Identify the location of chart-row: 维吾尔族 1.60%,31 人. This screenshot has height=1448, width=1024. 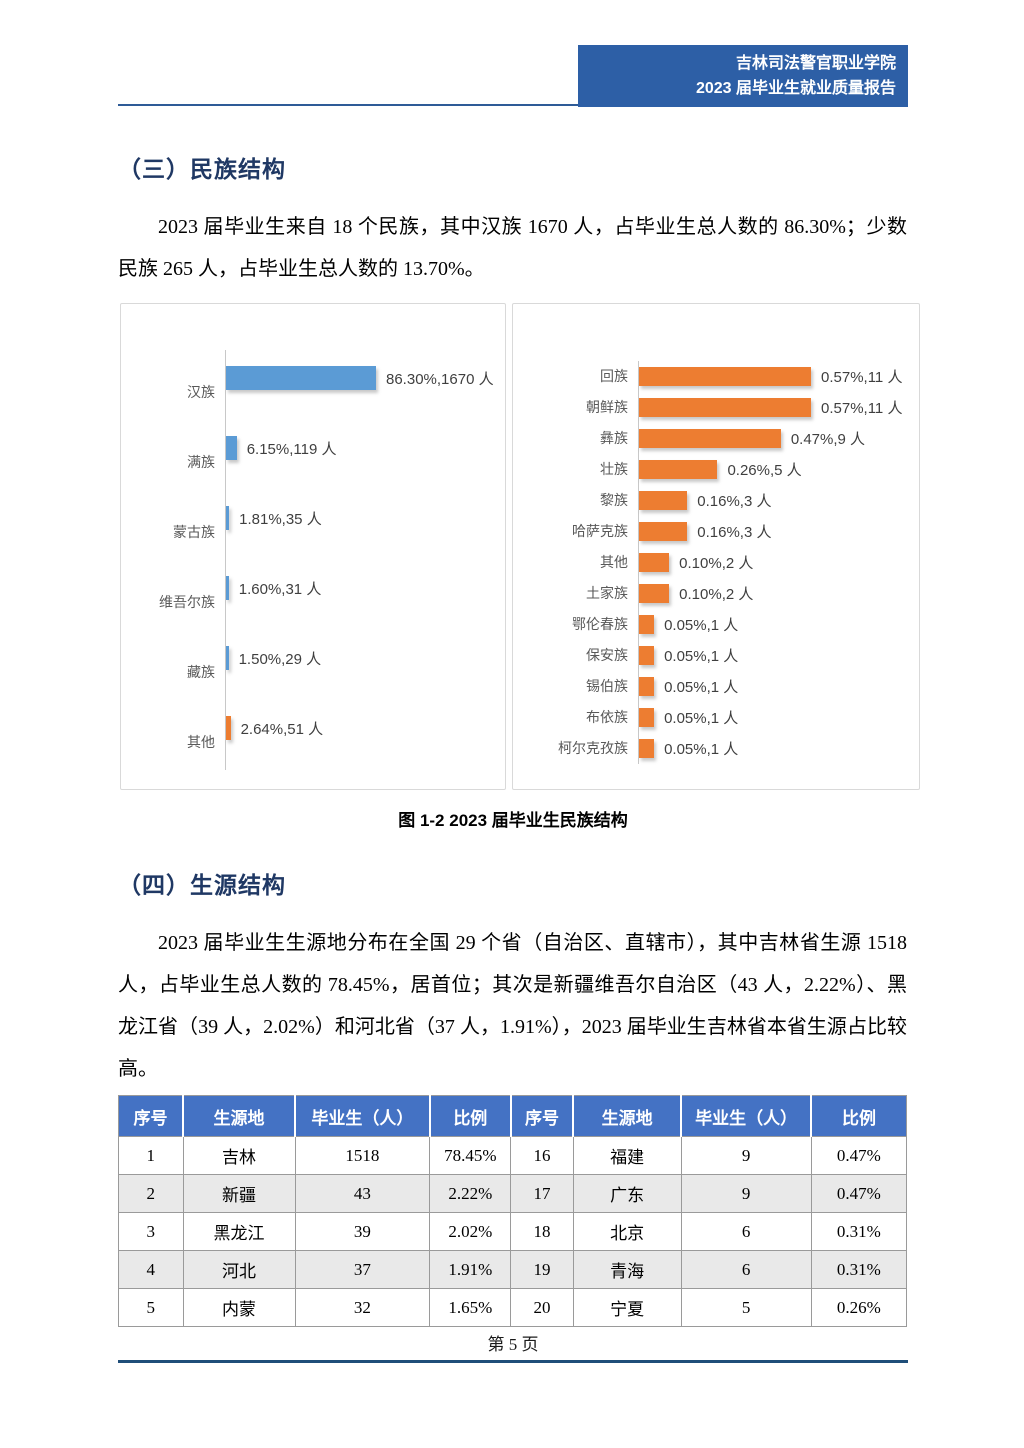
(313, 595).